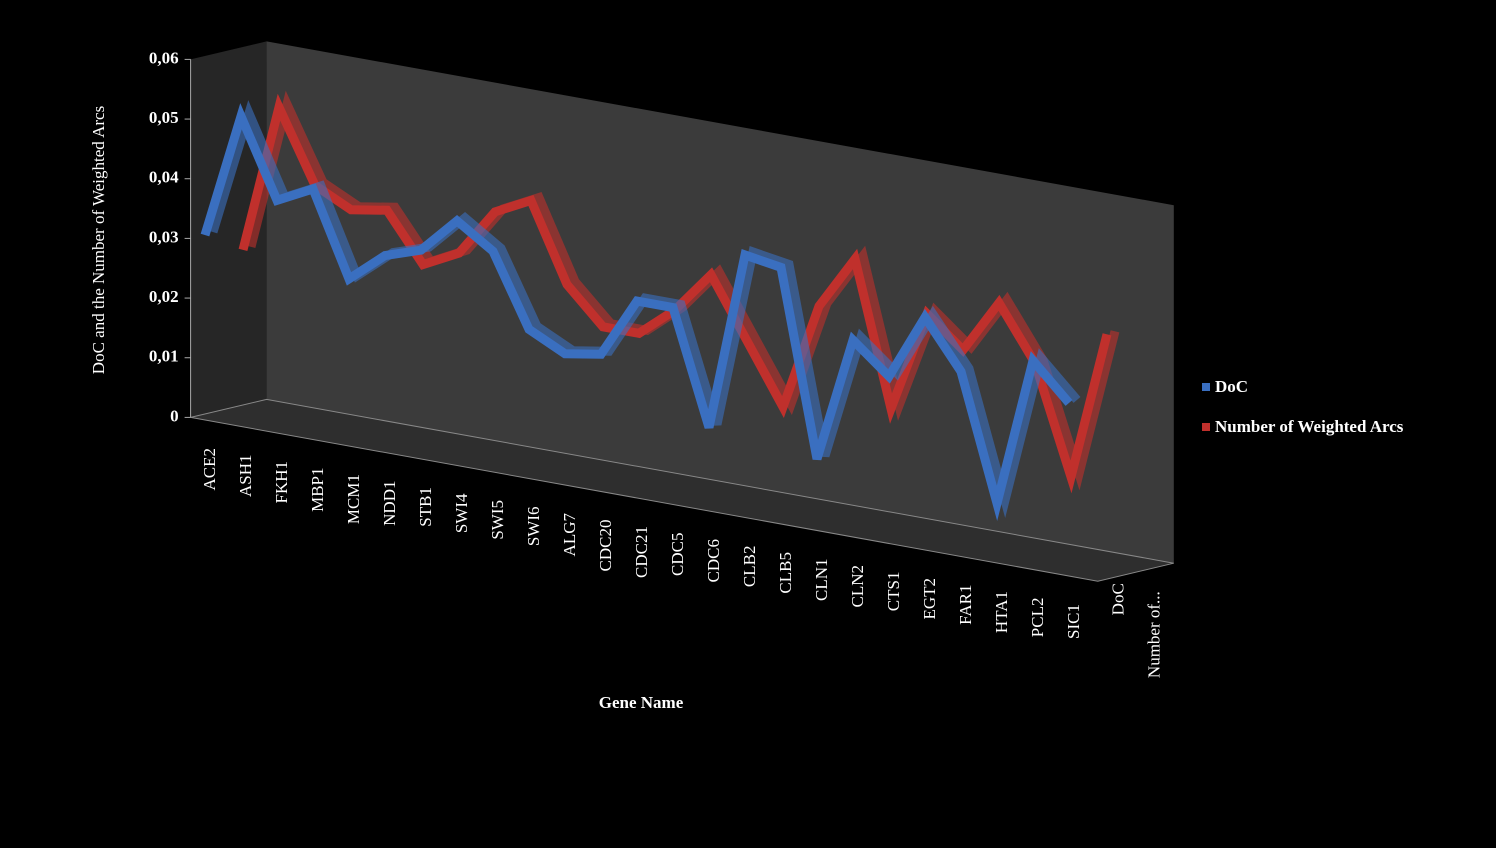  Describe the element at coordinates (317, 490) in the screenshot. I see `x-tick-label: MBP1` at that location.